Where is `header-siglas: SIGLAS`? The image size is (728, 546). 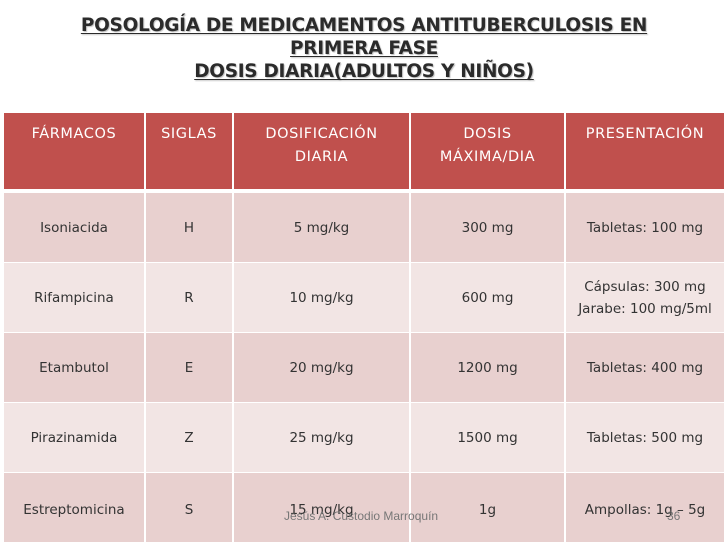
header-siglas: SIGLAS is located at coordinates (189, 152).